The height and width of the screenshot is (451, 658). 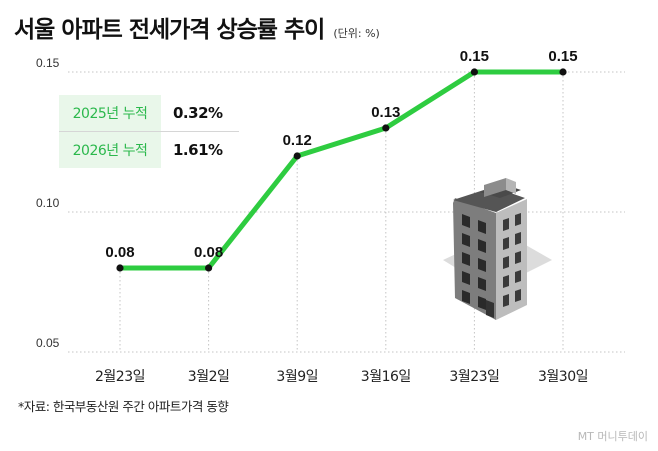 I want to click on building-door, so click(x=490, y=309).